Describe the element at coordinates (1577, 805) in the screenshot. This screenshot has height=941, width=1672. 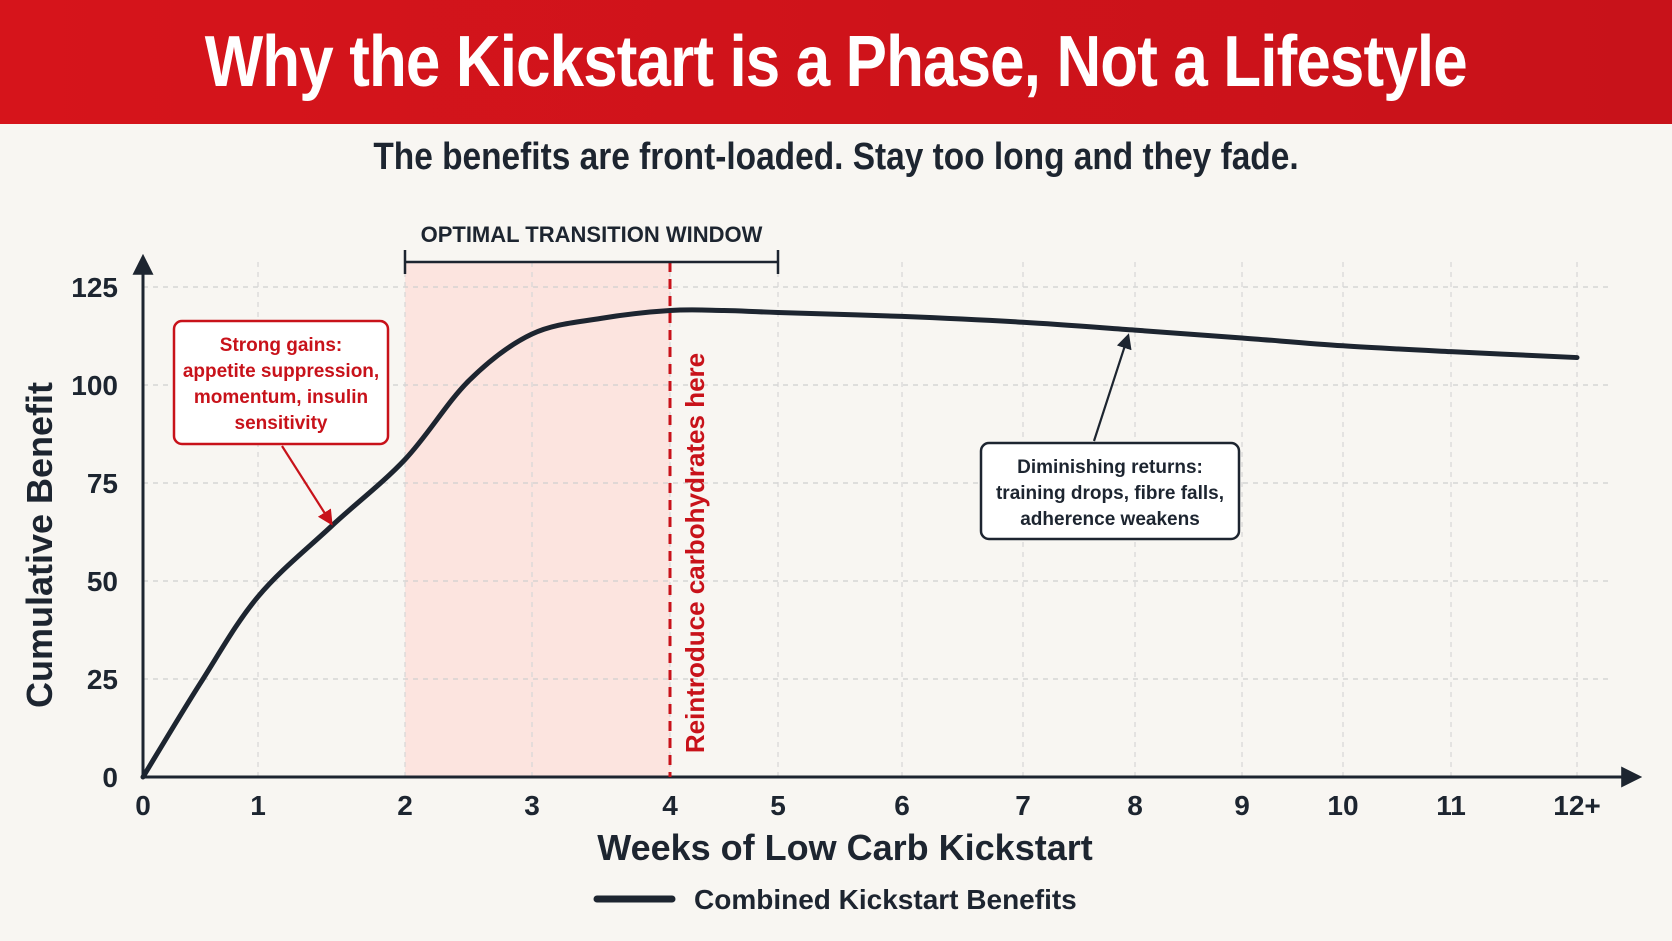
I see `x-tick-label-12+: 12+` at that location.